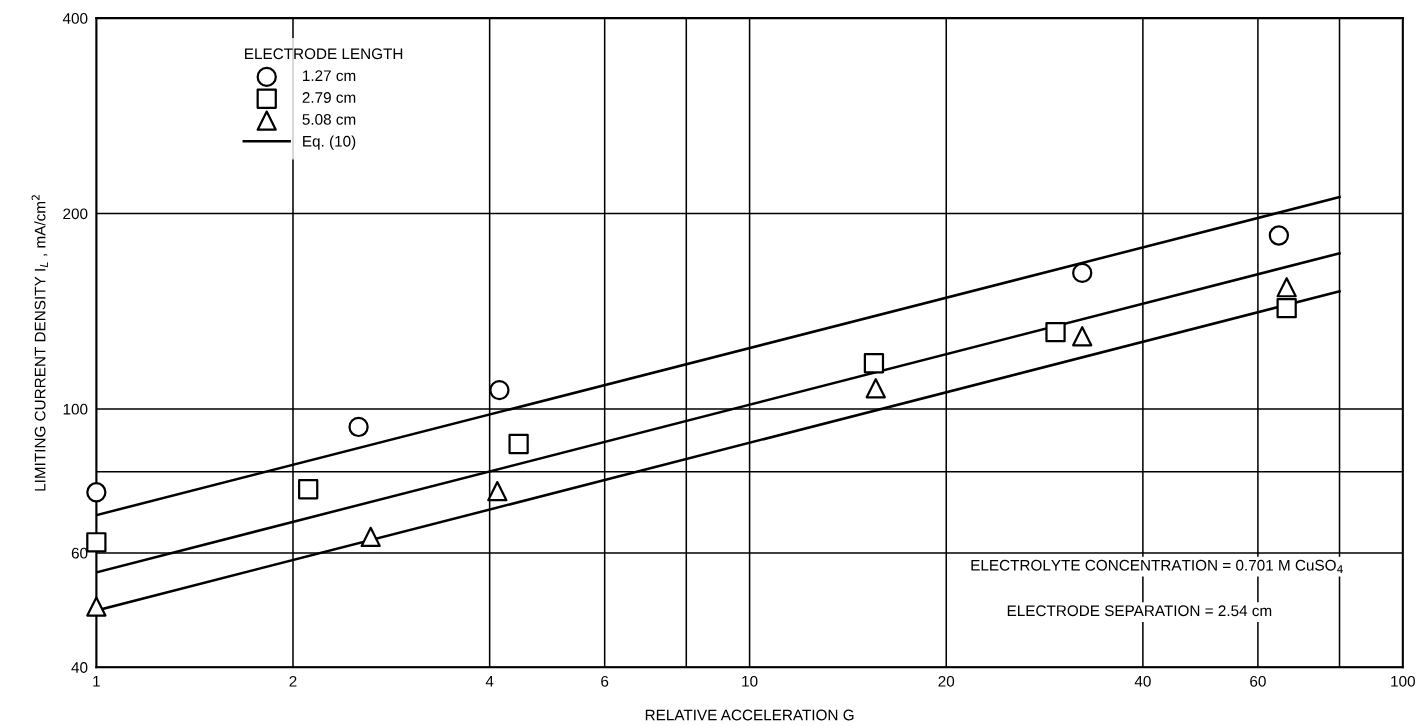  What do you see at coordinates (749, 715) in the screenshot?
I see `x-axis-title: RELATIVE ACCELERATION G` at bounding box center [749, 715].